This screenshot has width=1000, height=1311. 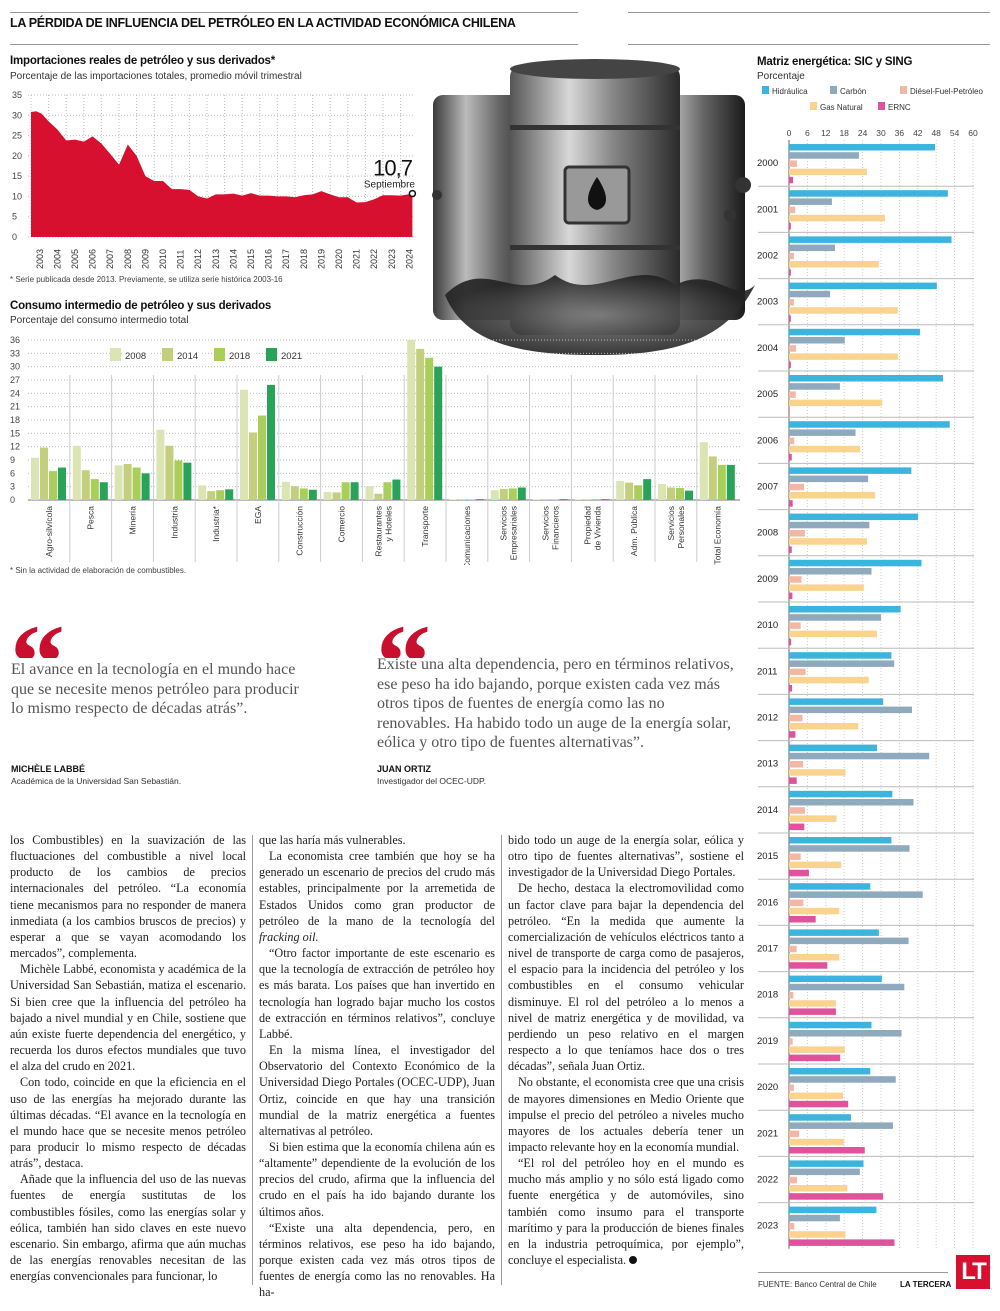 I want to click on category-label: Total Economía, so click(x=718, y=535).